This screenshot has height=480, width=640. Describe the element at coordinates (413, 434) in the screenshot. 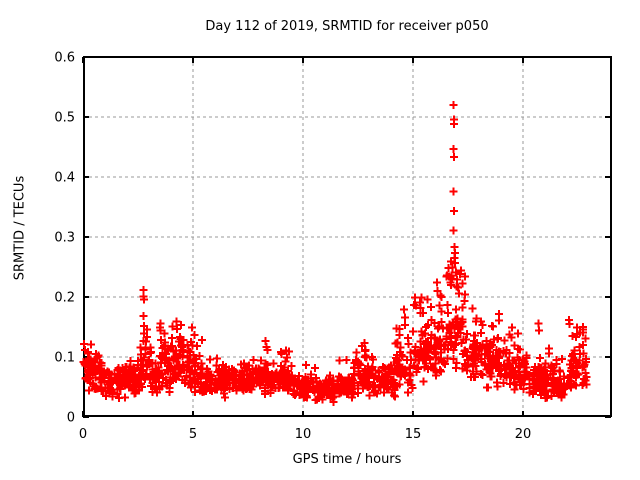

I see `x-tick-label: 15` at that location.